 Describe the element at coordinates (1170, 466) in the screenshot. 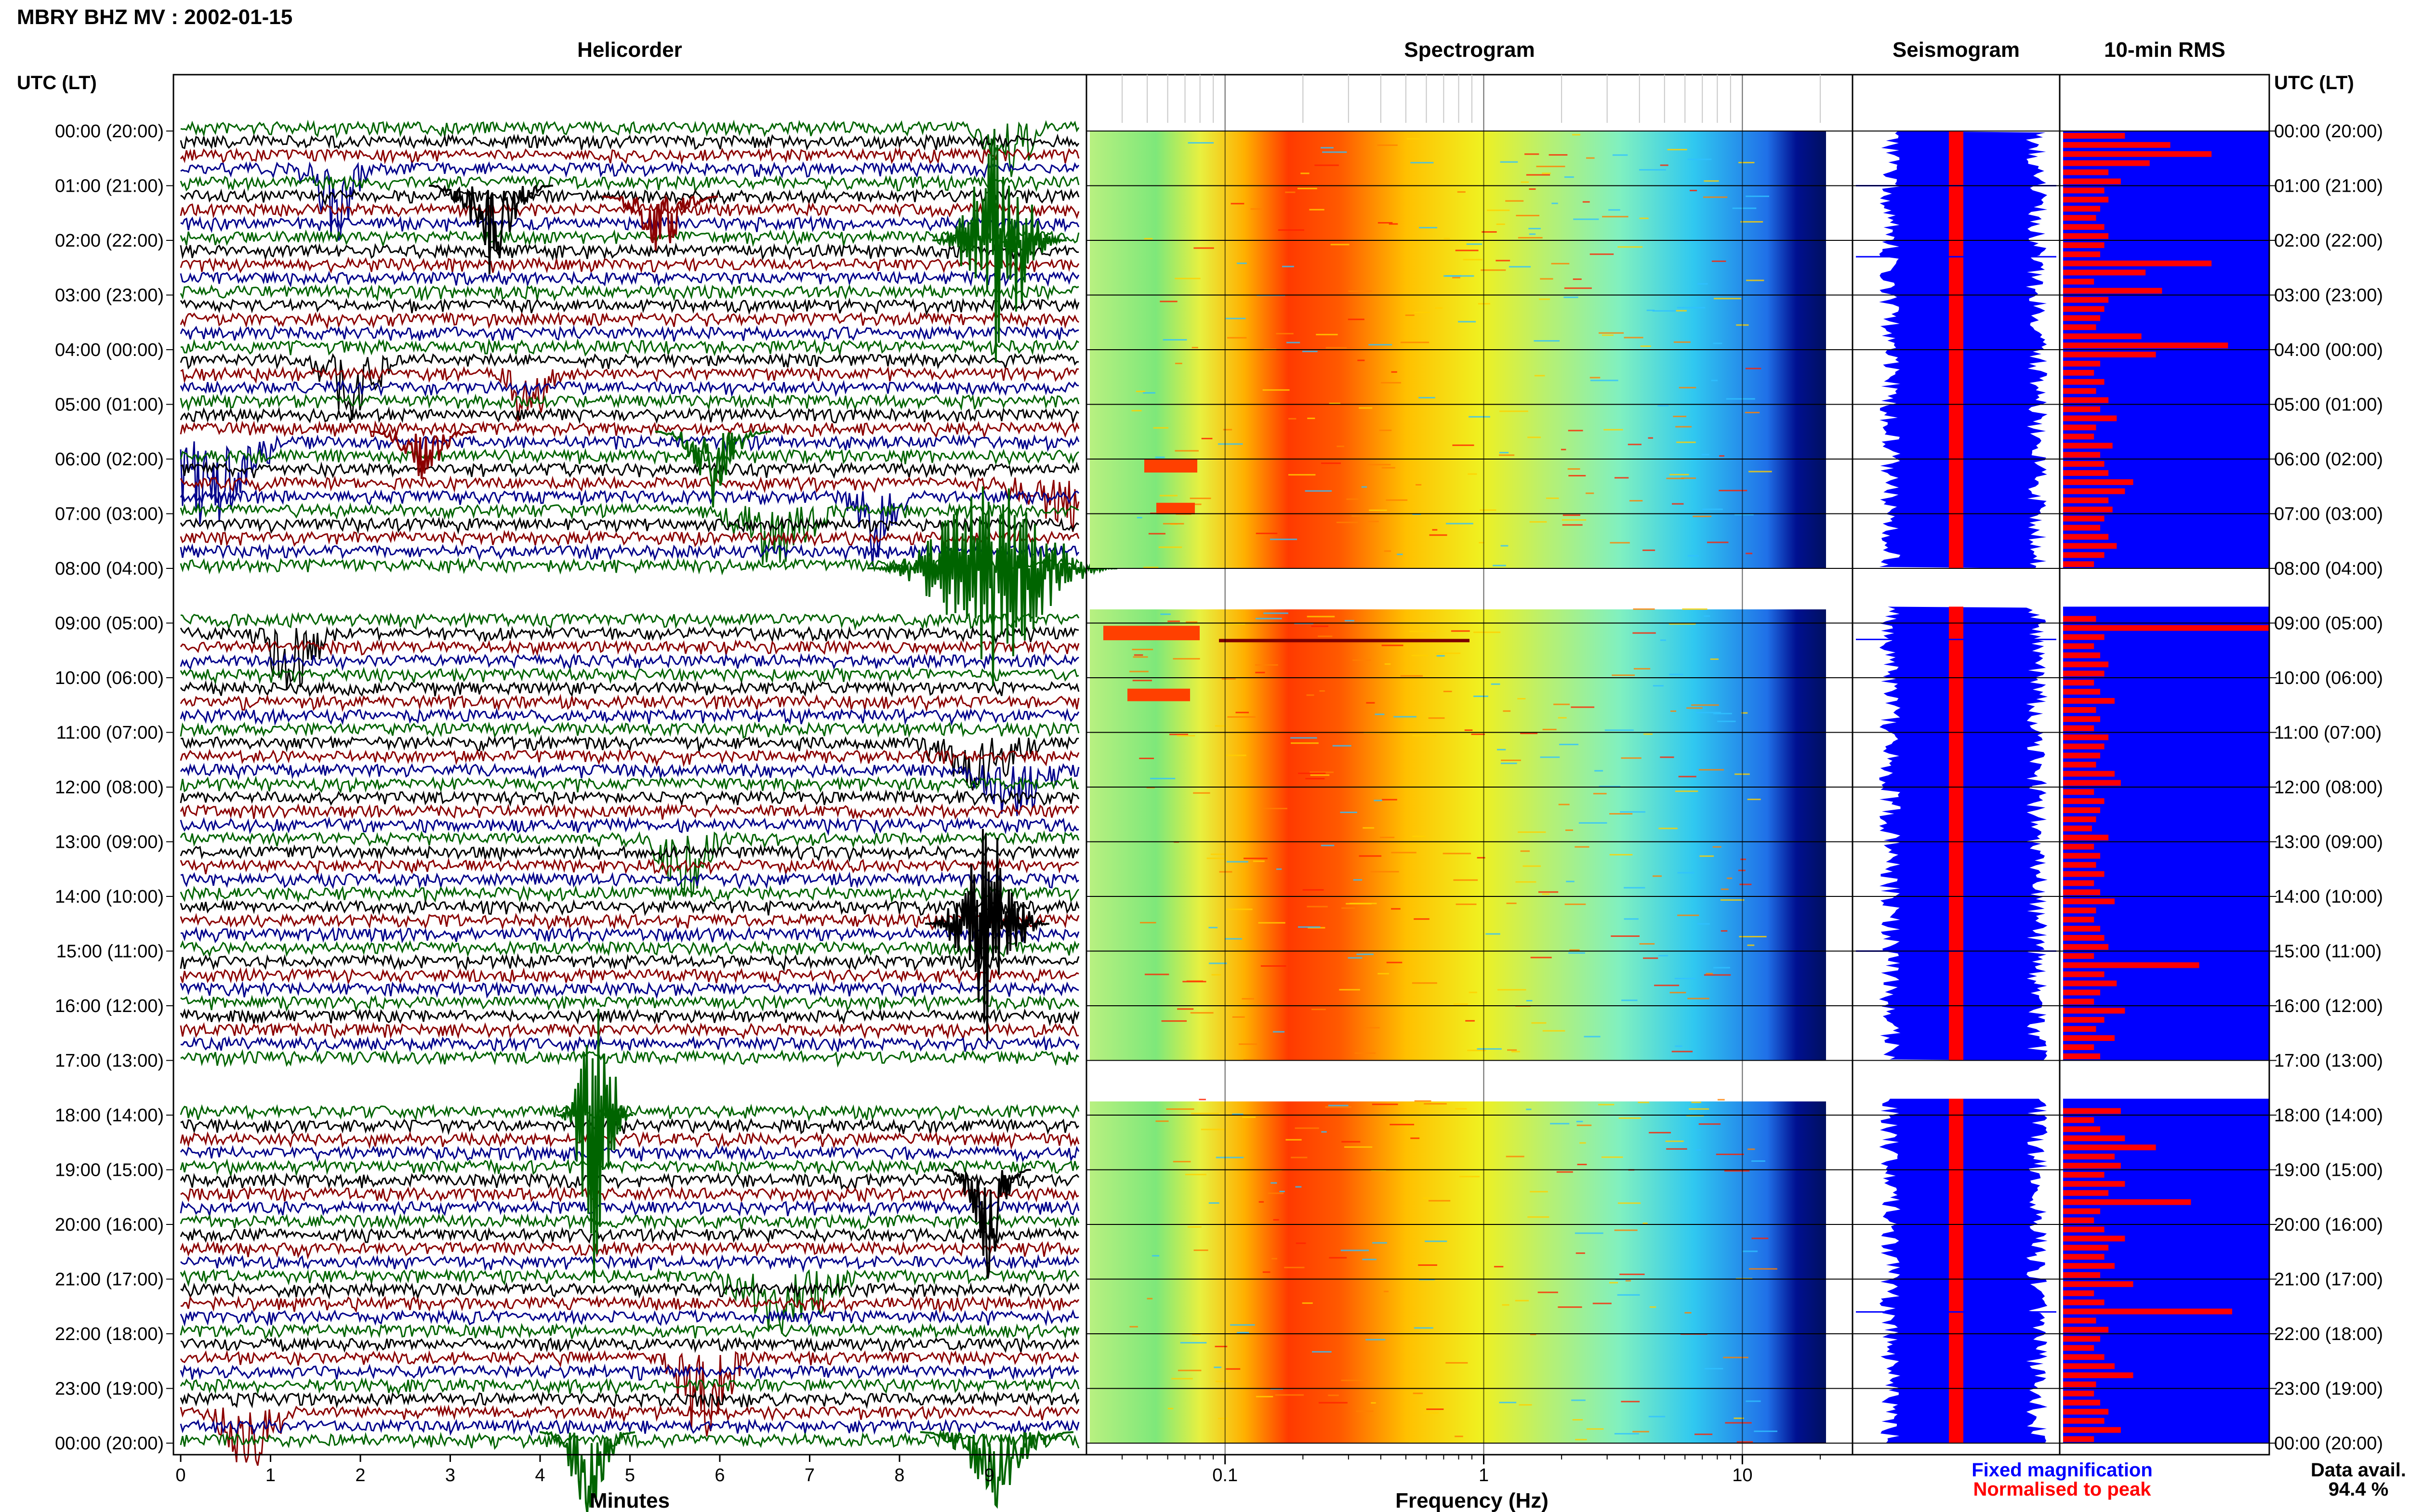

I see `spectrogram-lowfreq-patch` at that location.